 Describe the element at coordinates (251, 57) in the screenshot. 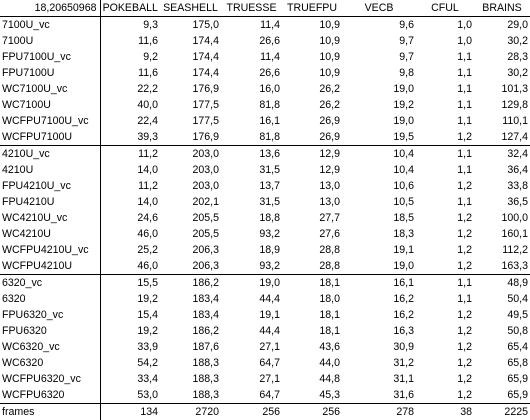

I see `value-cell: 11,4` at that location.